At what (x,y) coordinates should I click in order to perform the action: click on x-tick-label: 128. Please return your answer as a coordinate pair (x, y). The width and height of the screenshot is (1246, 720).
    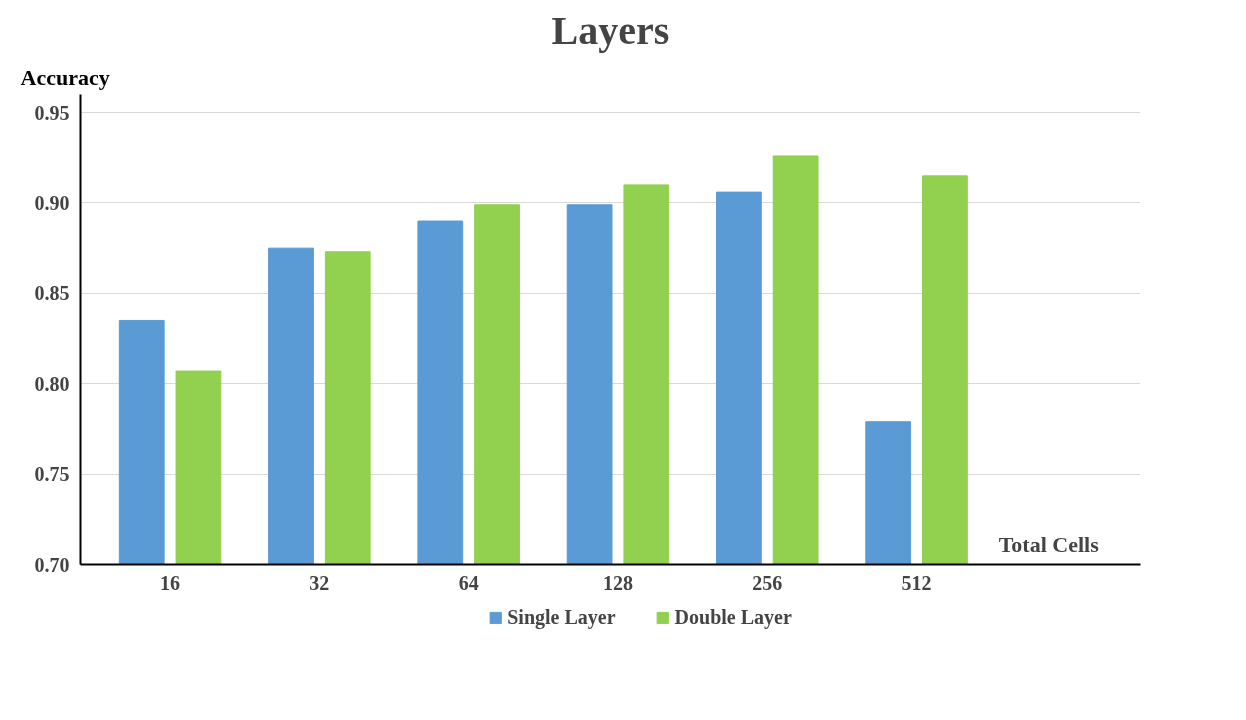
    Looking at the image, I should click on (617, 582).